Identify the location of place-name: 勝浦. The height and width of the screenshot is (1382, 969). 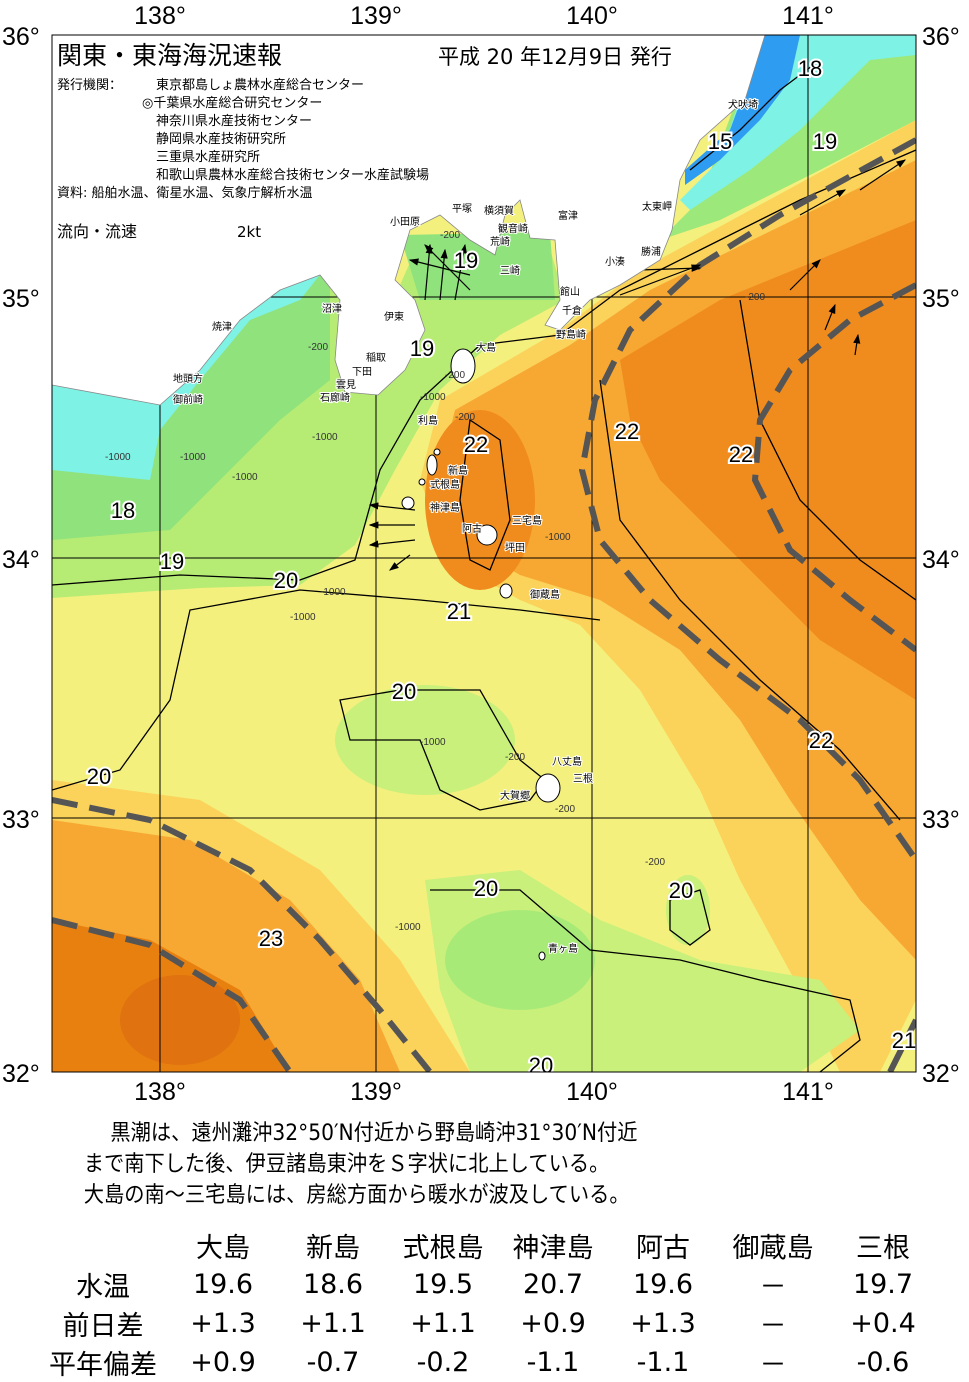
(651, 251).